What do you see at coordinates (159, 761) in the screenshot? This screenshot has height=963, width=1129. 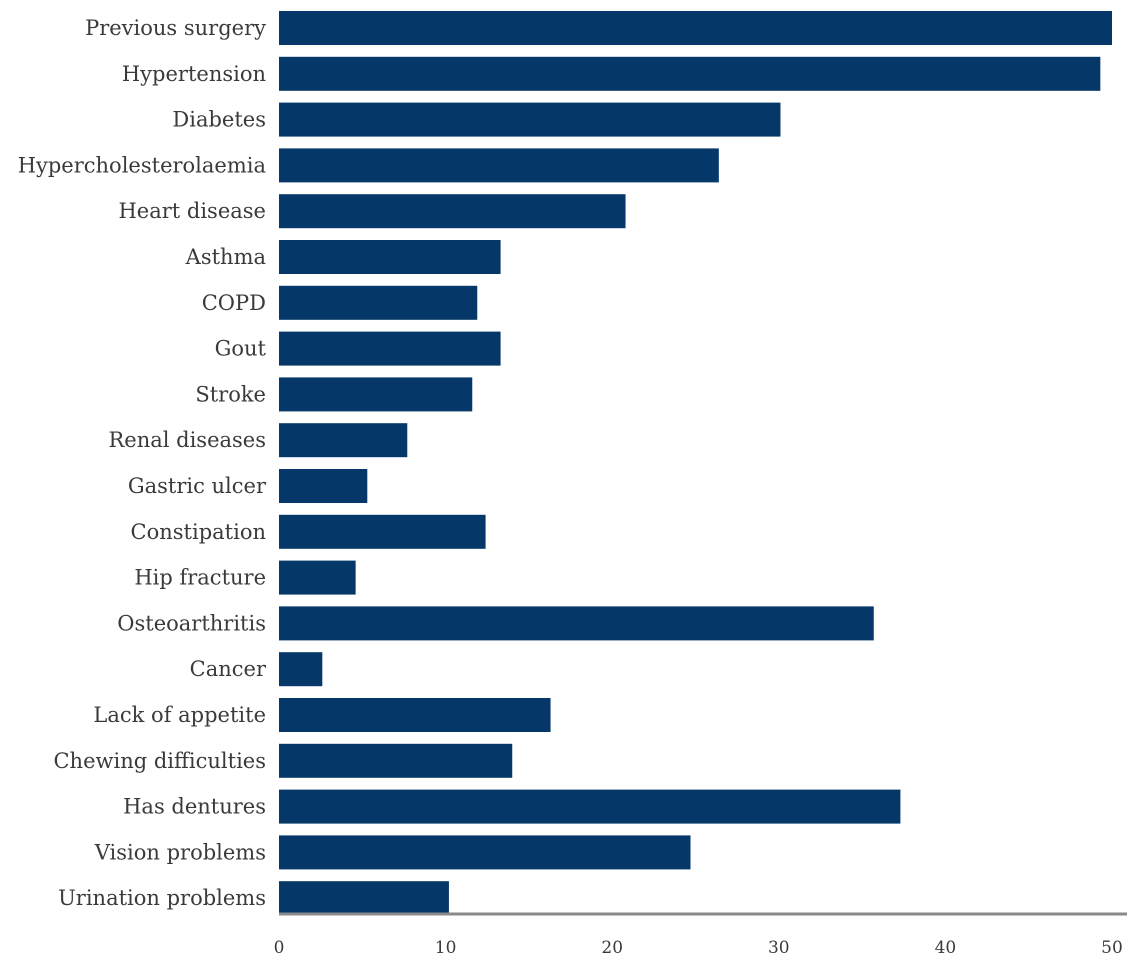 I see `category-label-chewing-difficulties: Chewing difficulties` at bounding box center [159, 761].